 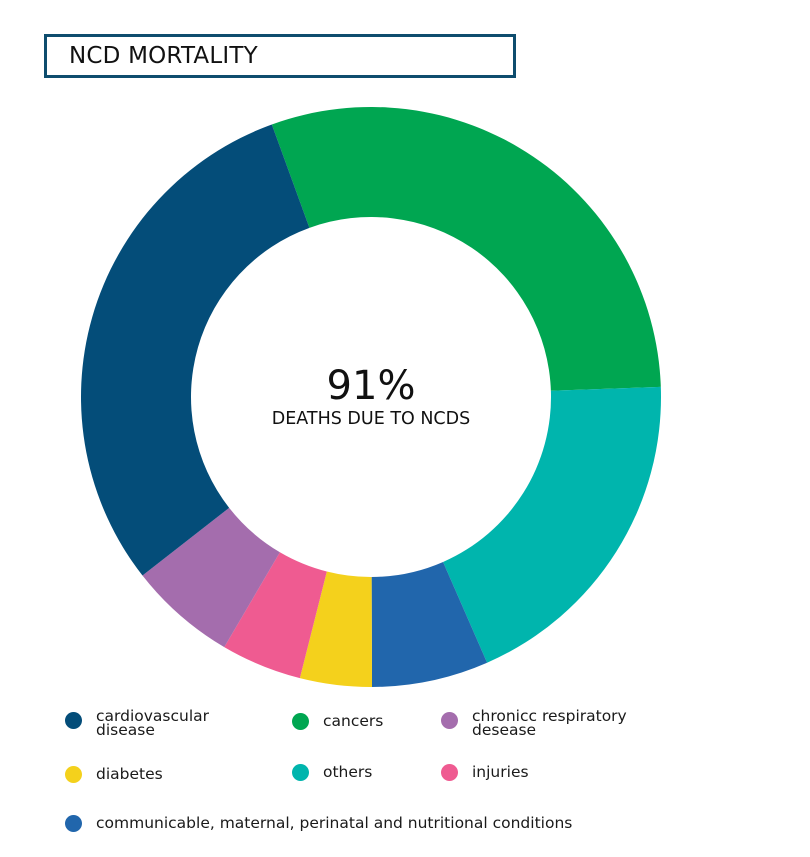 What do you see at coordinates (153, 723) in the screenshot?
I see `legend-label-cardiovascular: cardiovascular disease` at bounding box center [153, 723].